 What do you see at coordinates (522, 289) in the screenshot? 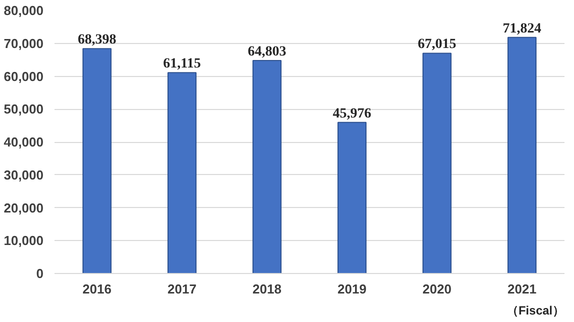
I see `x-tick-label: 2021` at bounding box center [522, 289].